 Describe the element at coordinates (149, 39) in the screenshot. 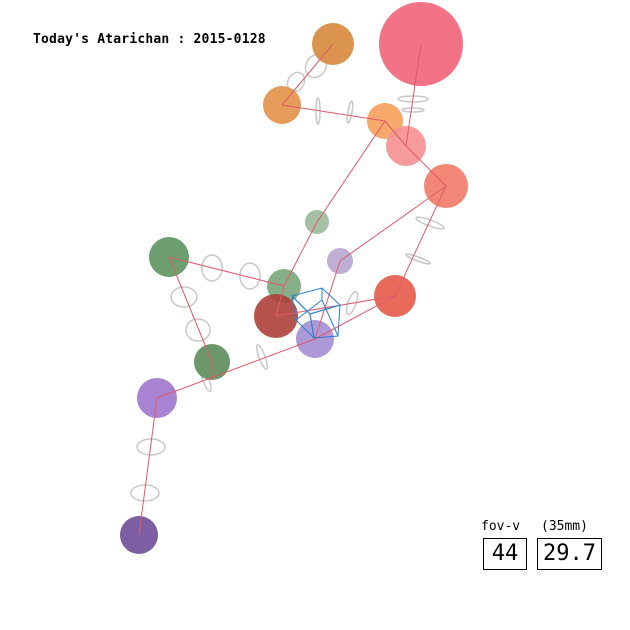

I see `page-title: Today's Atarichan : 2015-0128` at that location.